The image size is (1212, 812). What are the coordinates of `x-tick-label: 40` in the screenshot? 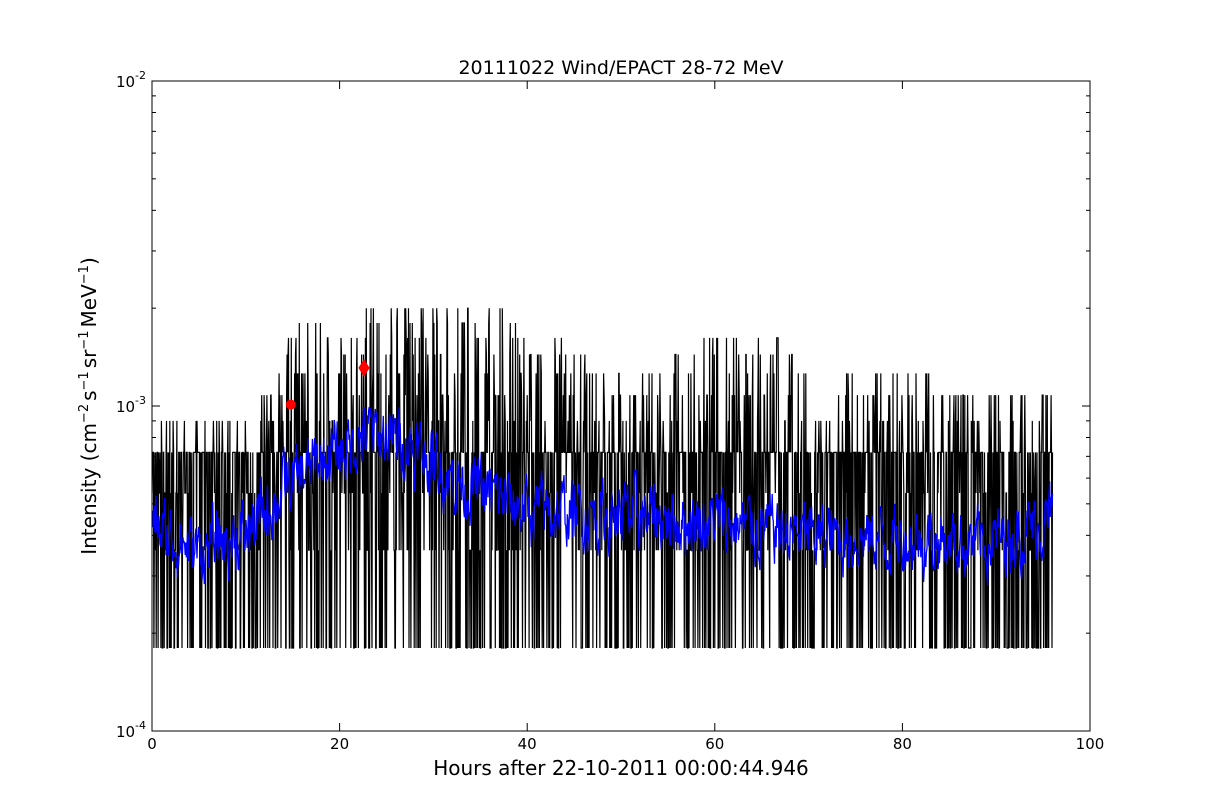 It's located at (527, 744).